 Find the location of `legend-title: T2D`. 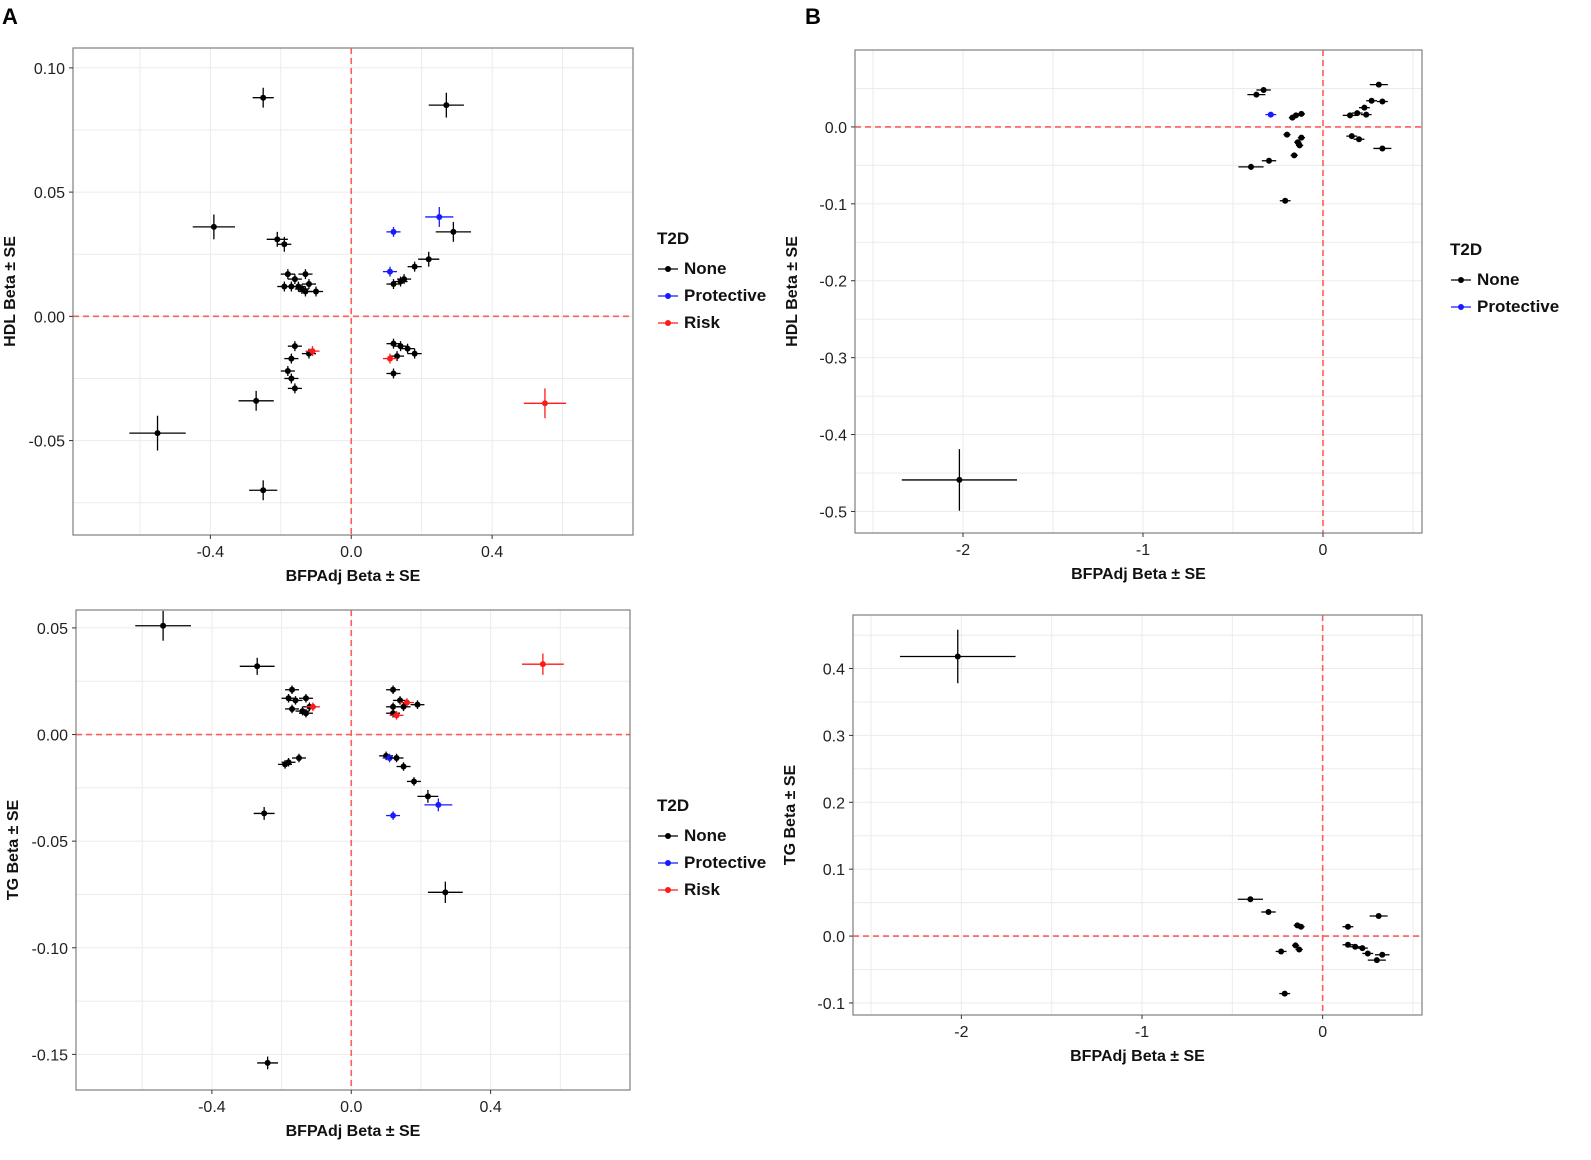

legend-title: T2D is located at coordinates (673, 238).